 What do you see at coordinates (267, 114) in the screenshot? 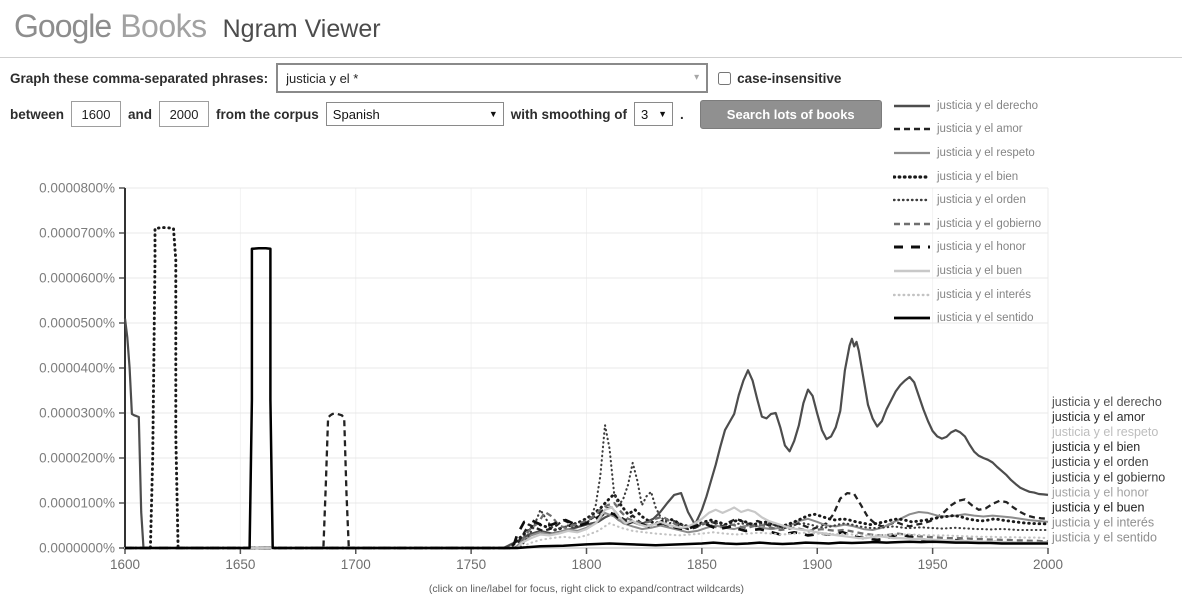
I see `corpus-label: from the corpus` at bounding box center [267, 114].